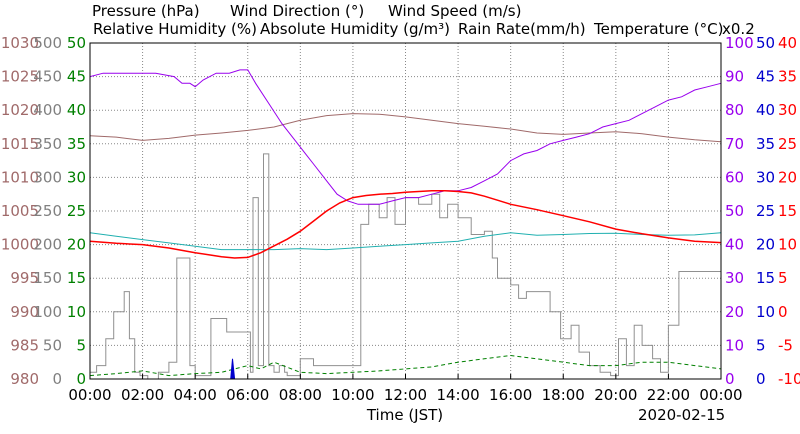  What do you see at coordinates (20, 177) in the screenshot?
I see `y-tick-pressure: 1010` at bounding box center [20, 177].